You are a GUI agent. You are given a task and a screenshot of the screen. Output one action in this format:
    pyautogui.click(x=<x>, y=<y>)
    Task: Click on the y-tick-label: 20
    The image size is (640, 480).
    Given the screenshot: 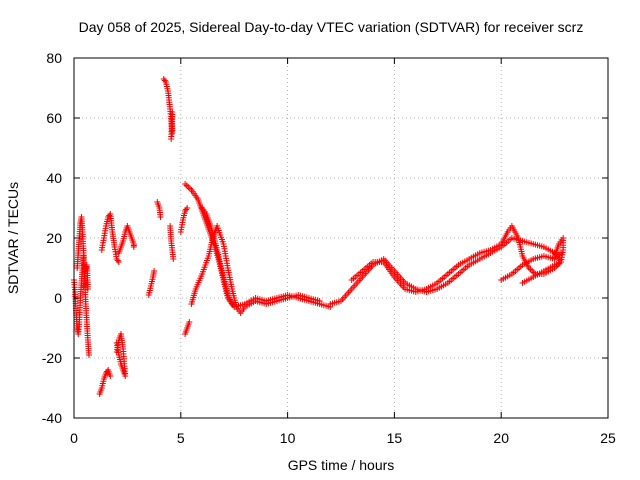 What is the action you would take?
    pyautogui.click(x=54, y=238)
    